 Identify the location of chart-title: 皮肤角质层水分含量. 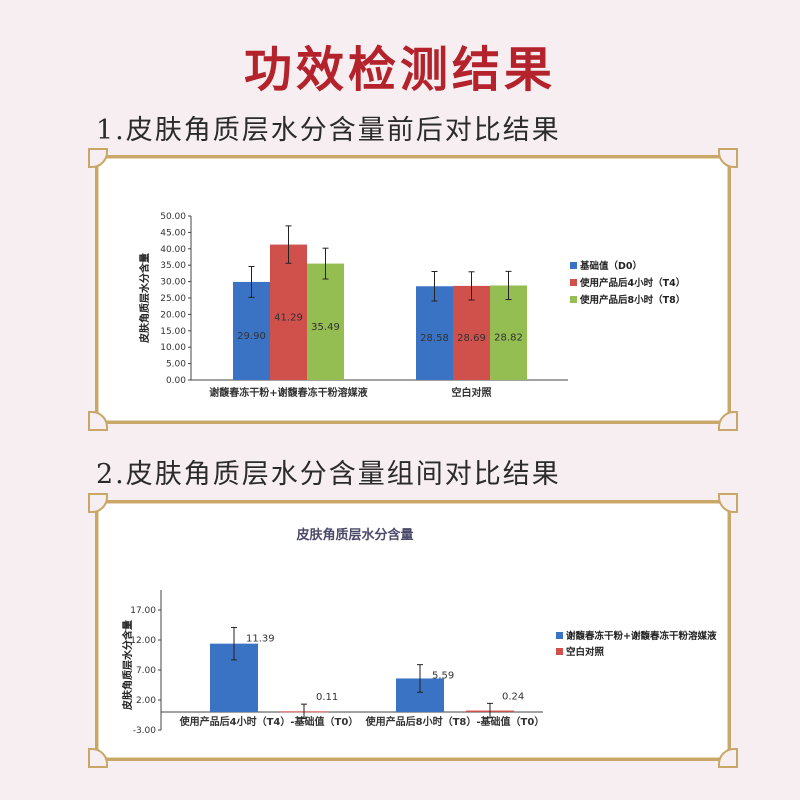
(354, 535).